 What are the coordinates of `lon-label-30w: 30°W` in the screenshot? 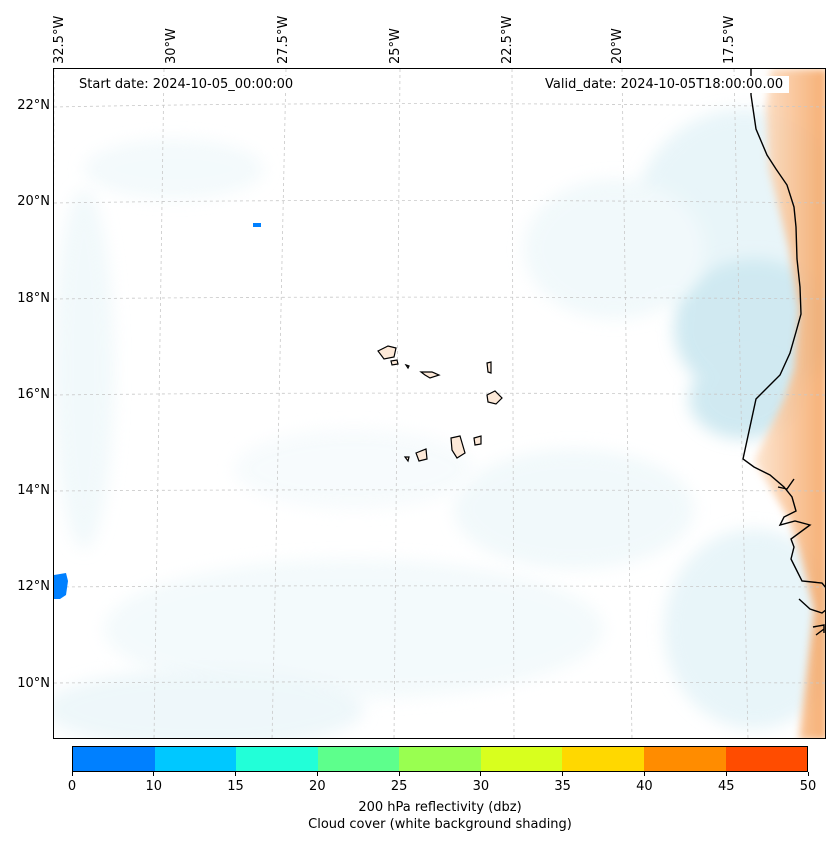 It's located at (171, 46).